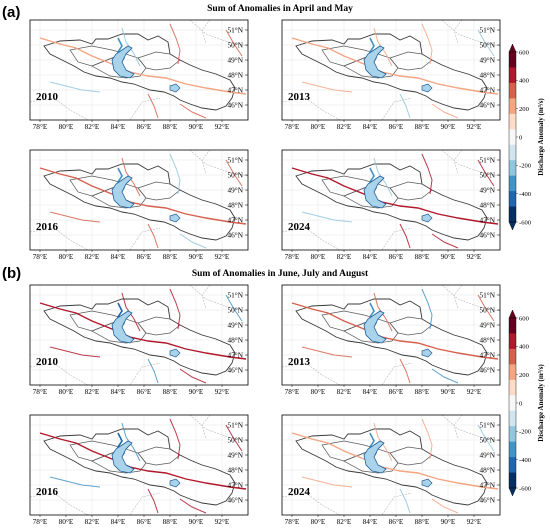  Describe the element at coordinates (541, 403) in the screenshot. I see `colorbar-label: Discharge Anomaly (m³/s)` at that location.